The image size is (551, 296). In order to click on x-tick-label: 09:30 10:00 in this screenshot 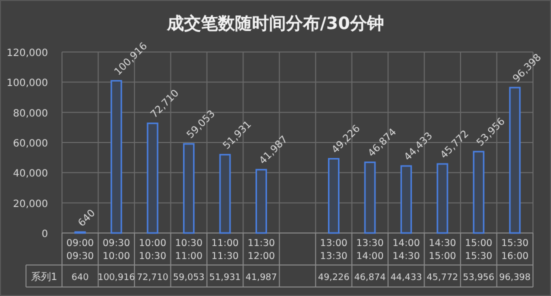, I will do `click(116, 250)`.